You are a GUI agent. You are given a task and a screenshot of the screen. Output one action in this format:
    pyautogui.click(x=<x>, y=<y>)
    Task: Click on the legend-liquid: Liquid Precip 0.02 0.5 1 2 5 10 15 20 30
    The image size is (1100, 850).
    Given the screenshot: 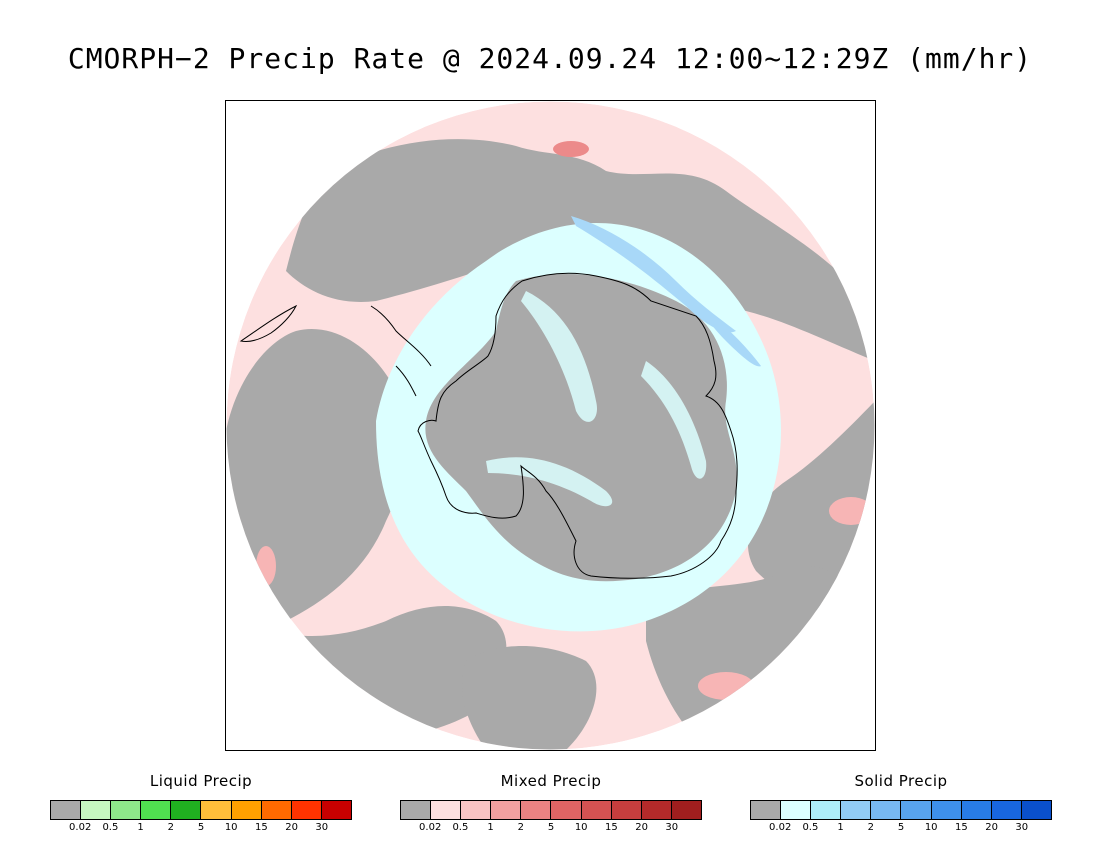 What is the action you would take?
    pyautogui.click(x=201, y=804)
    